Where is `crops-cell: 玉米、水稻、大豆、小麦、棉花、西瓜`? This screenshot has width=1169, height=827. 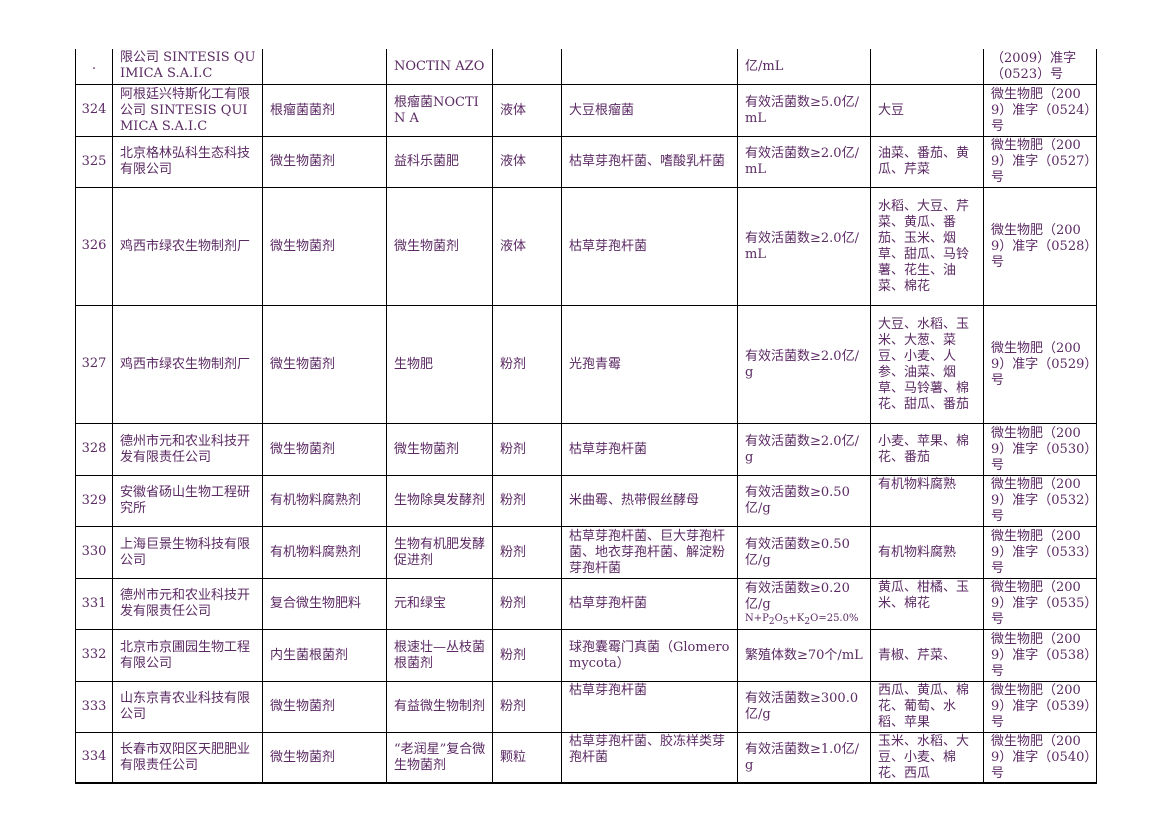
crops-cell: 玉米、水稻、大豆、小麦、棉花、西瓜 is located at coordinates (927, 757).